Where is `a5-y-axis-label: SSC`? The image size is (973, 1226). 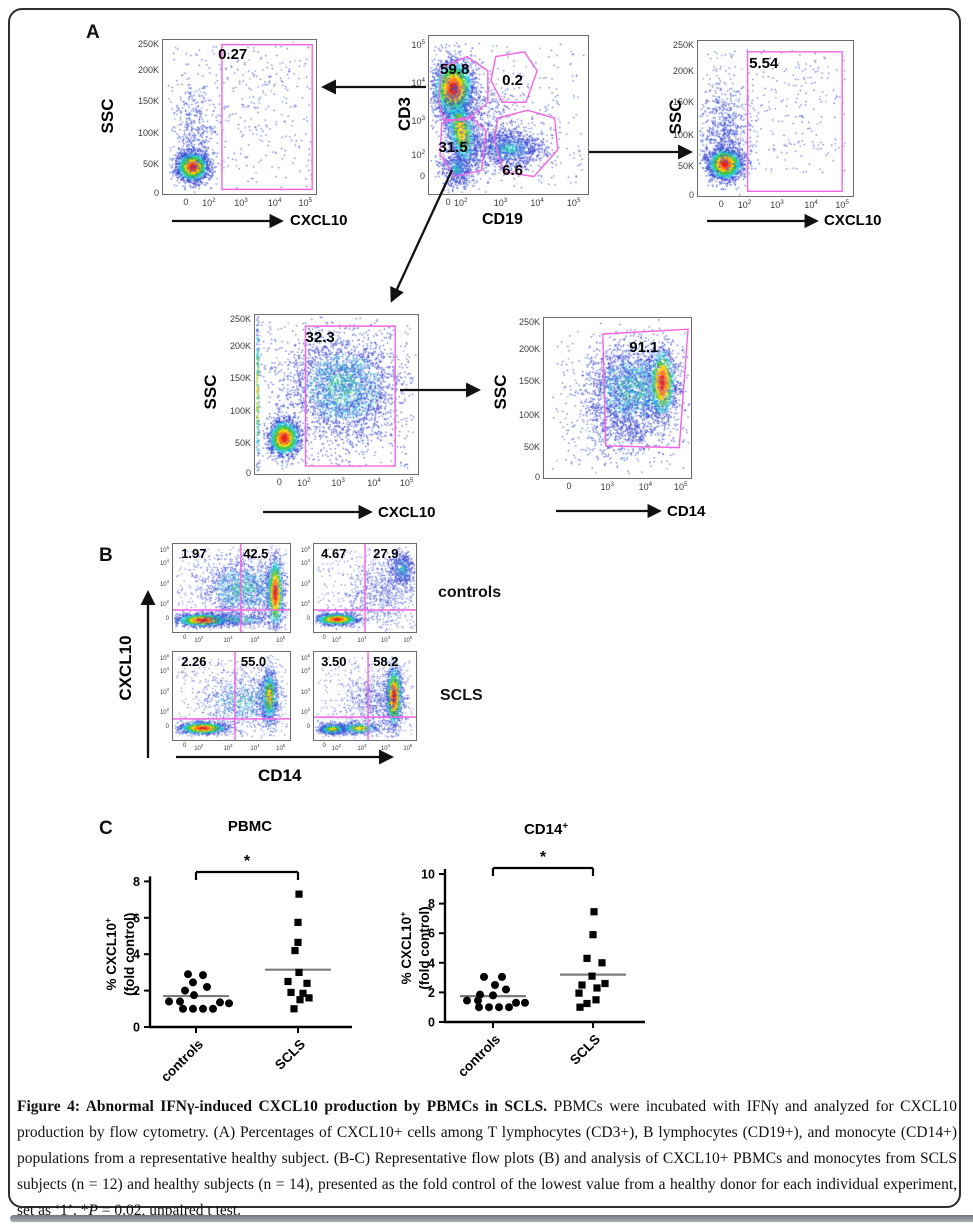 a5-y-axis-label: SSC is located at coordinates (500, 392).